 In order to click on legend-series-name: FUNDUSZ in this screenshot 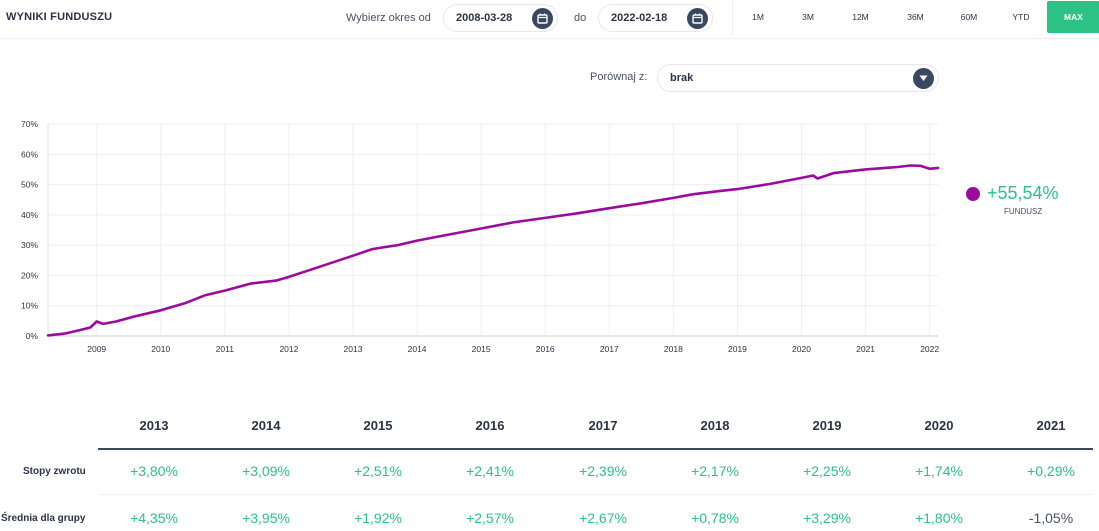, I will do `click(1023, 211)`.